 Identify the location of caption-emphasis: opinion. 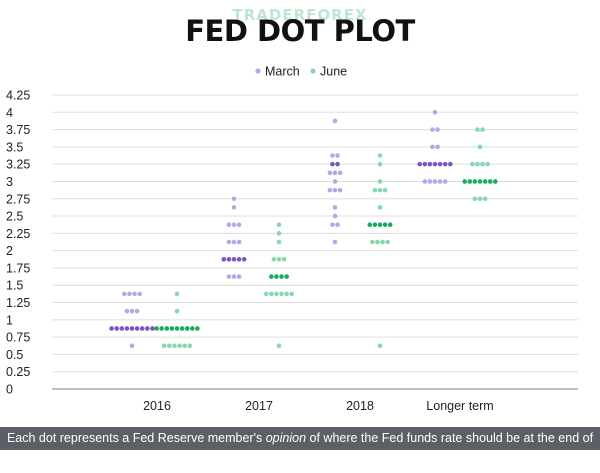
(286, 438).